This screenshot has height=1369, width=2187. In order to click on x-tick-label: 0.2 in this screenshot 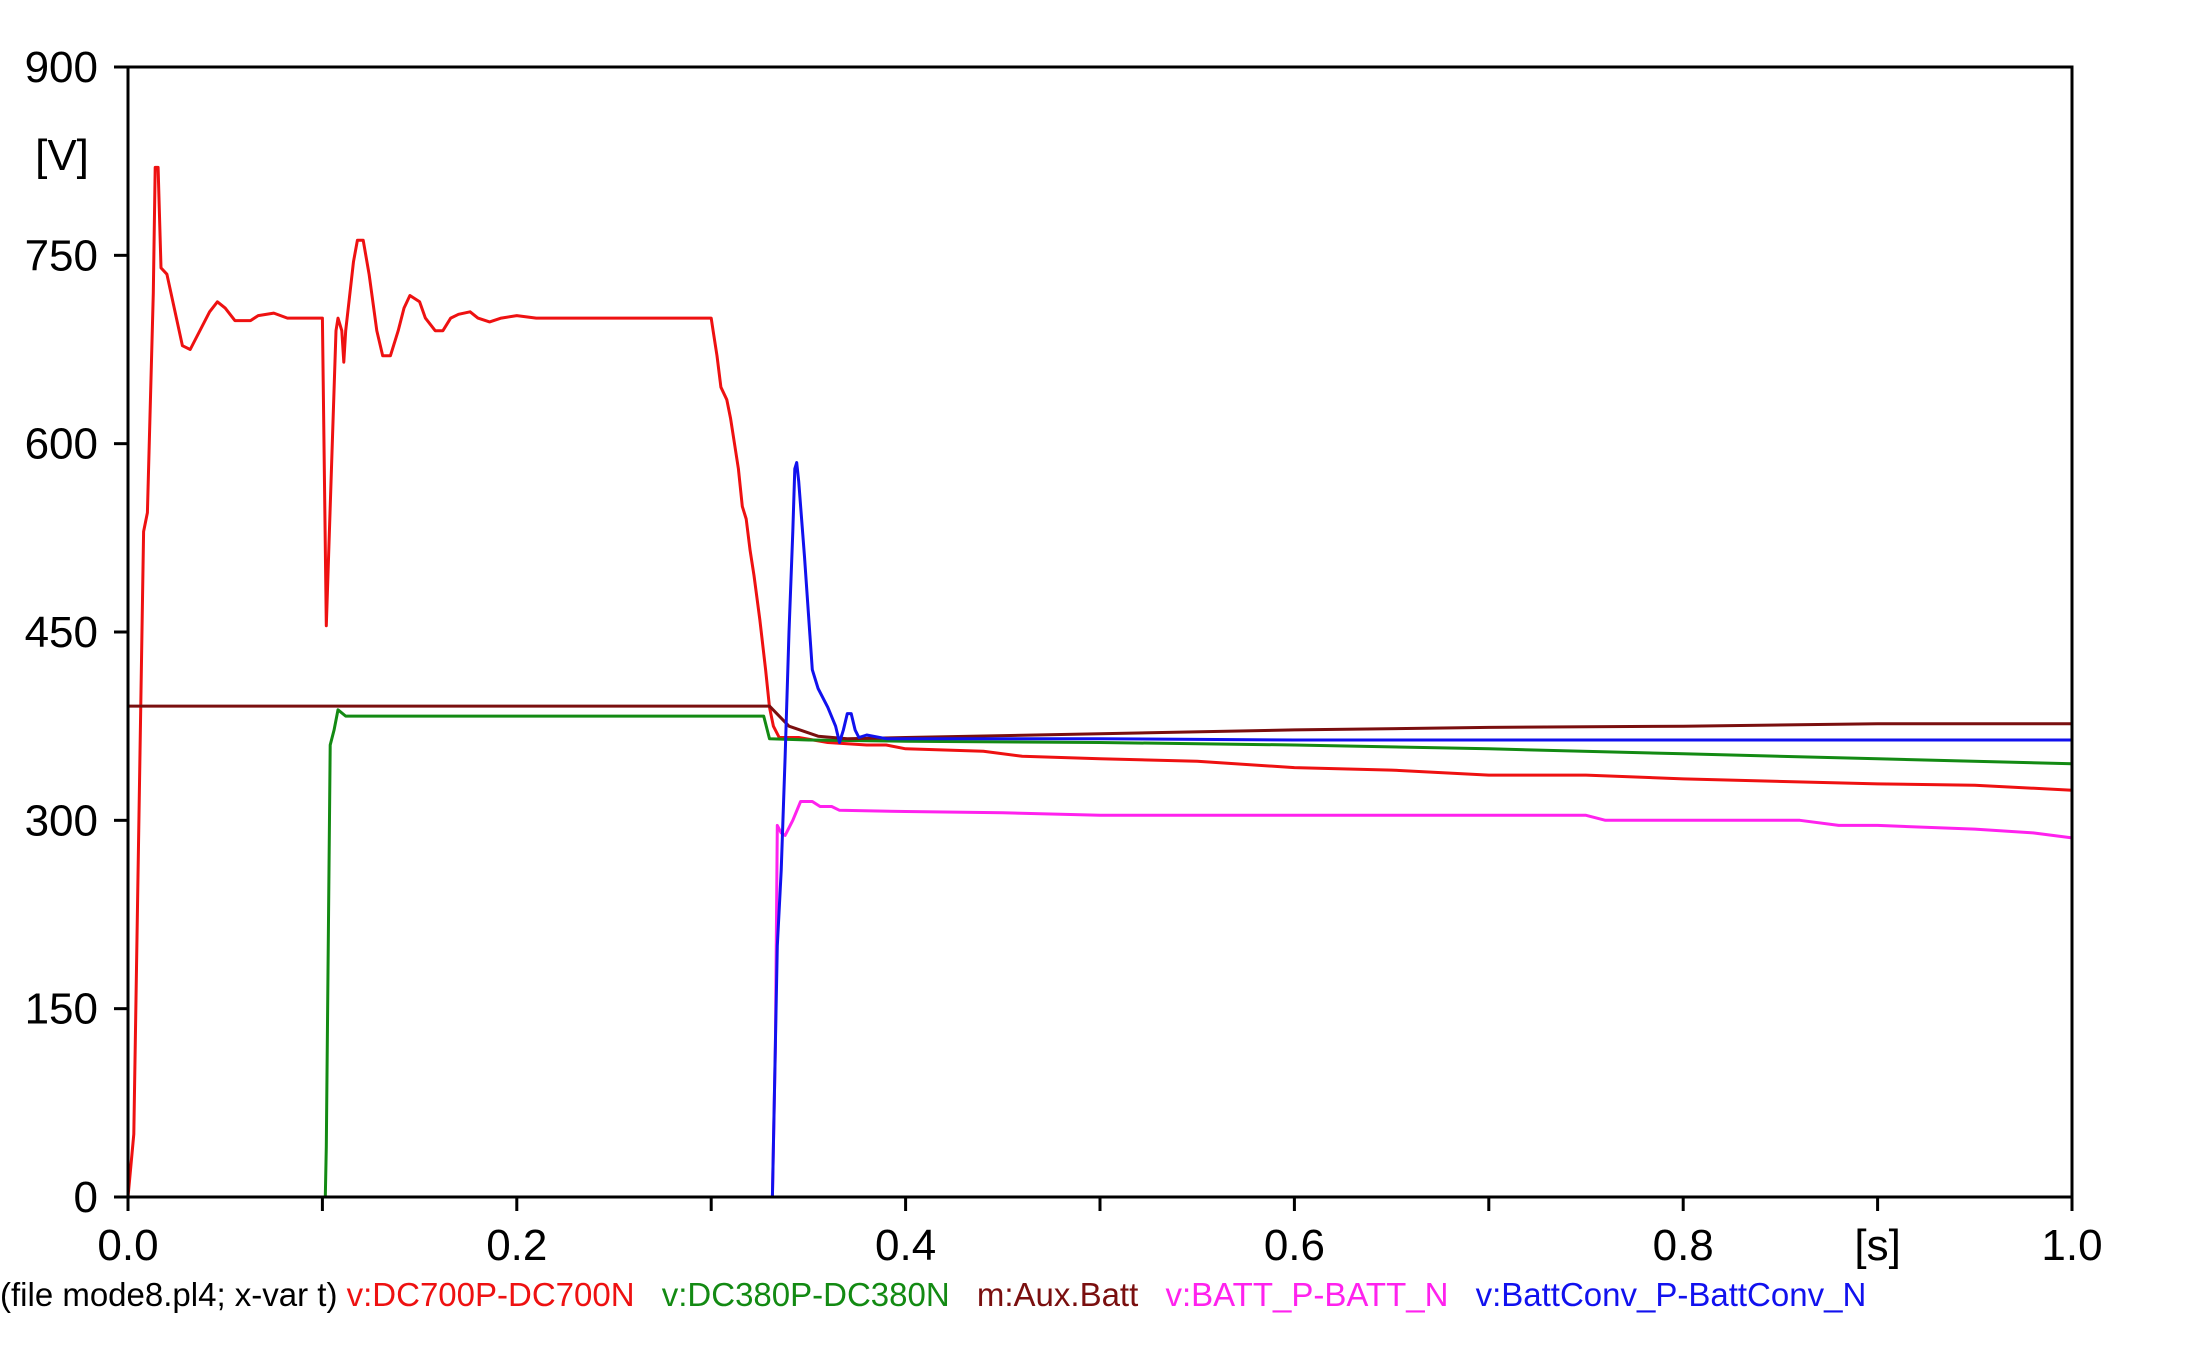, I will do `click(516, 1245)`.